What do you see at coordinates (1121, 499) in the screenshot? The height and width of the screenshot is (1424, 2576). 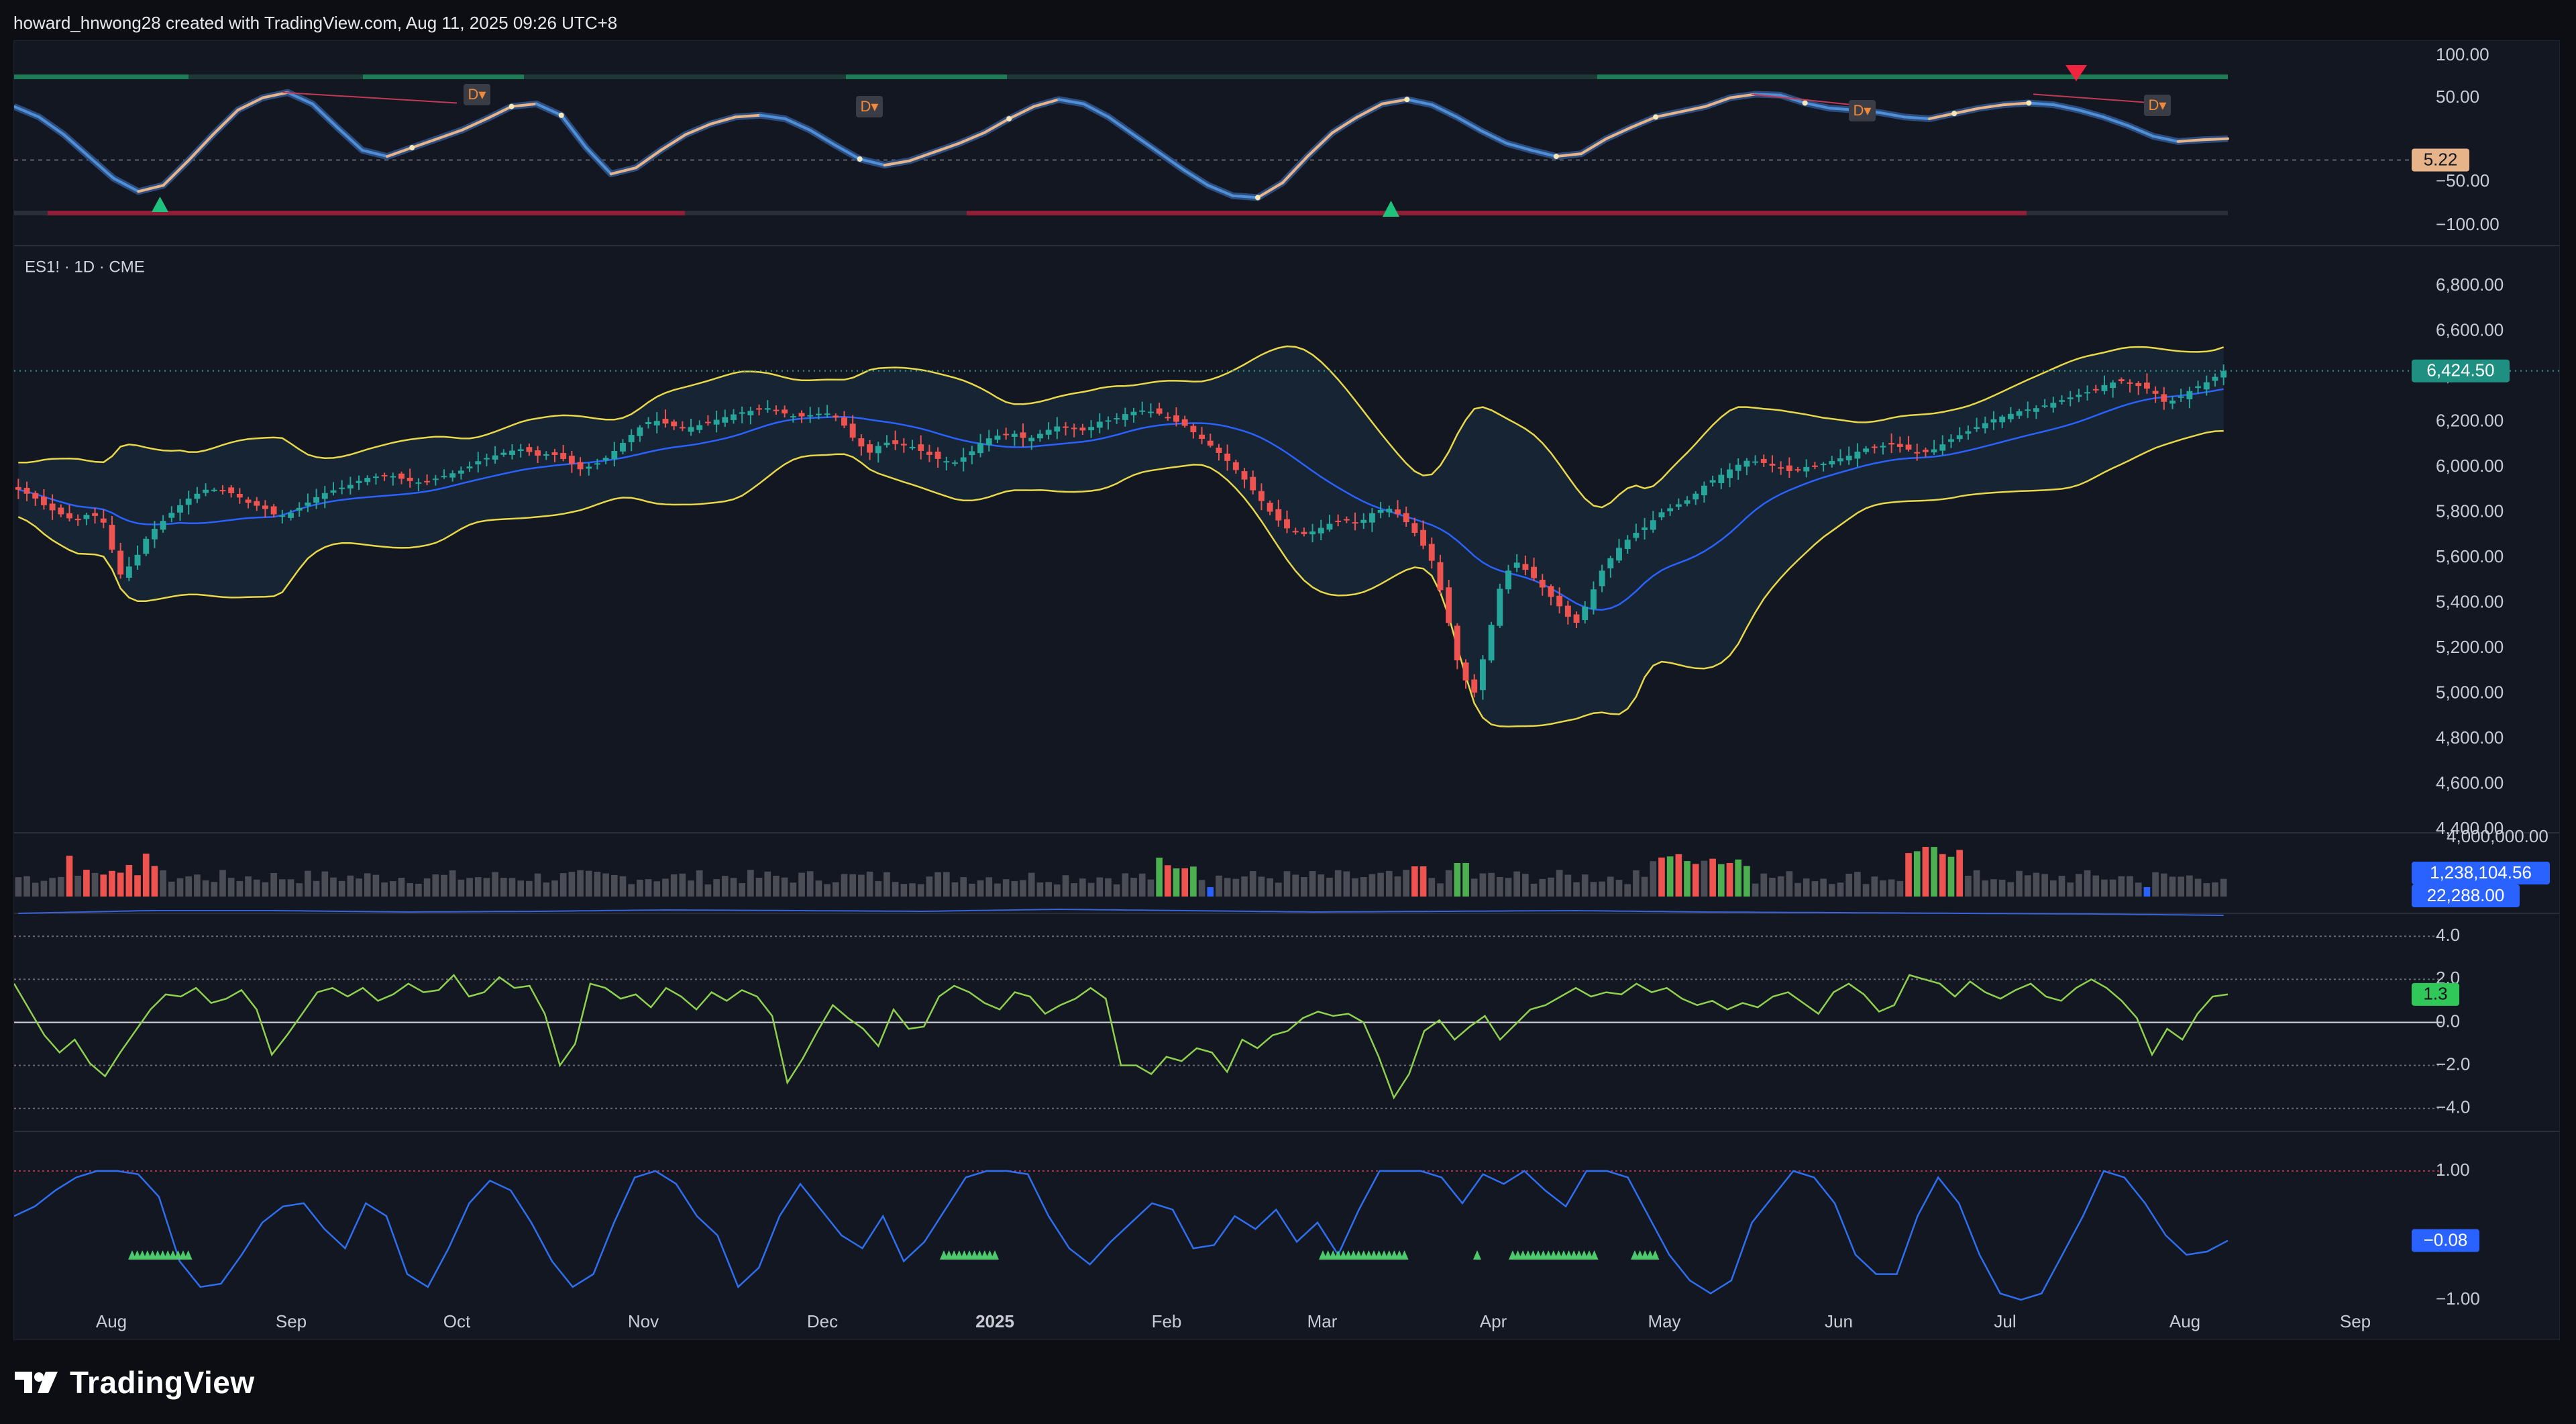 I see `bollinger-basis` at bounding box center [1121, 499].